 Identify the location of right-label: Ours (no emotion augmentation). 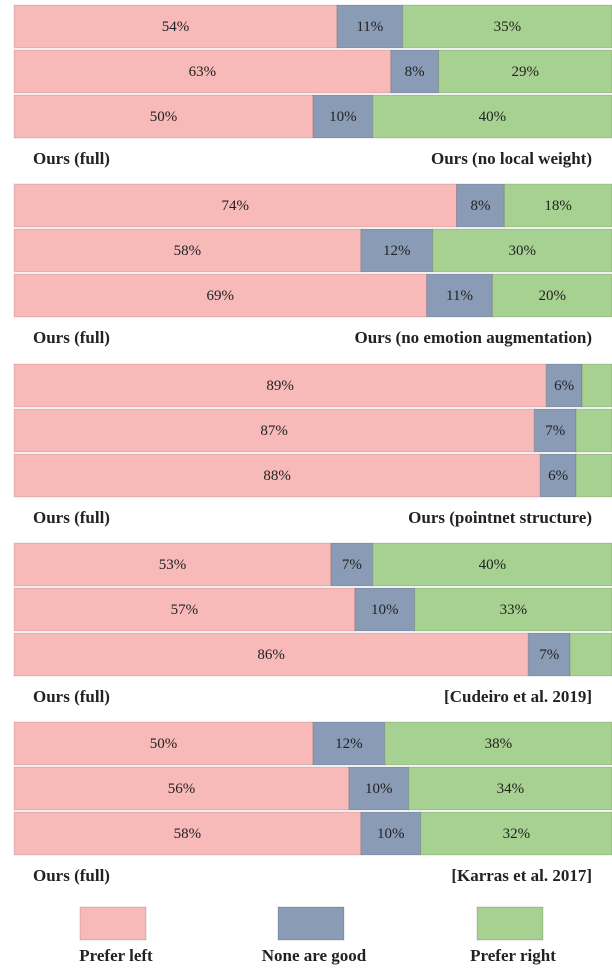
(473, 337).